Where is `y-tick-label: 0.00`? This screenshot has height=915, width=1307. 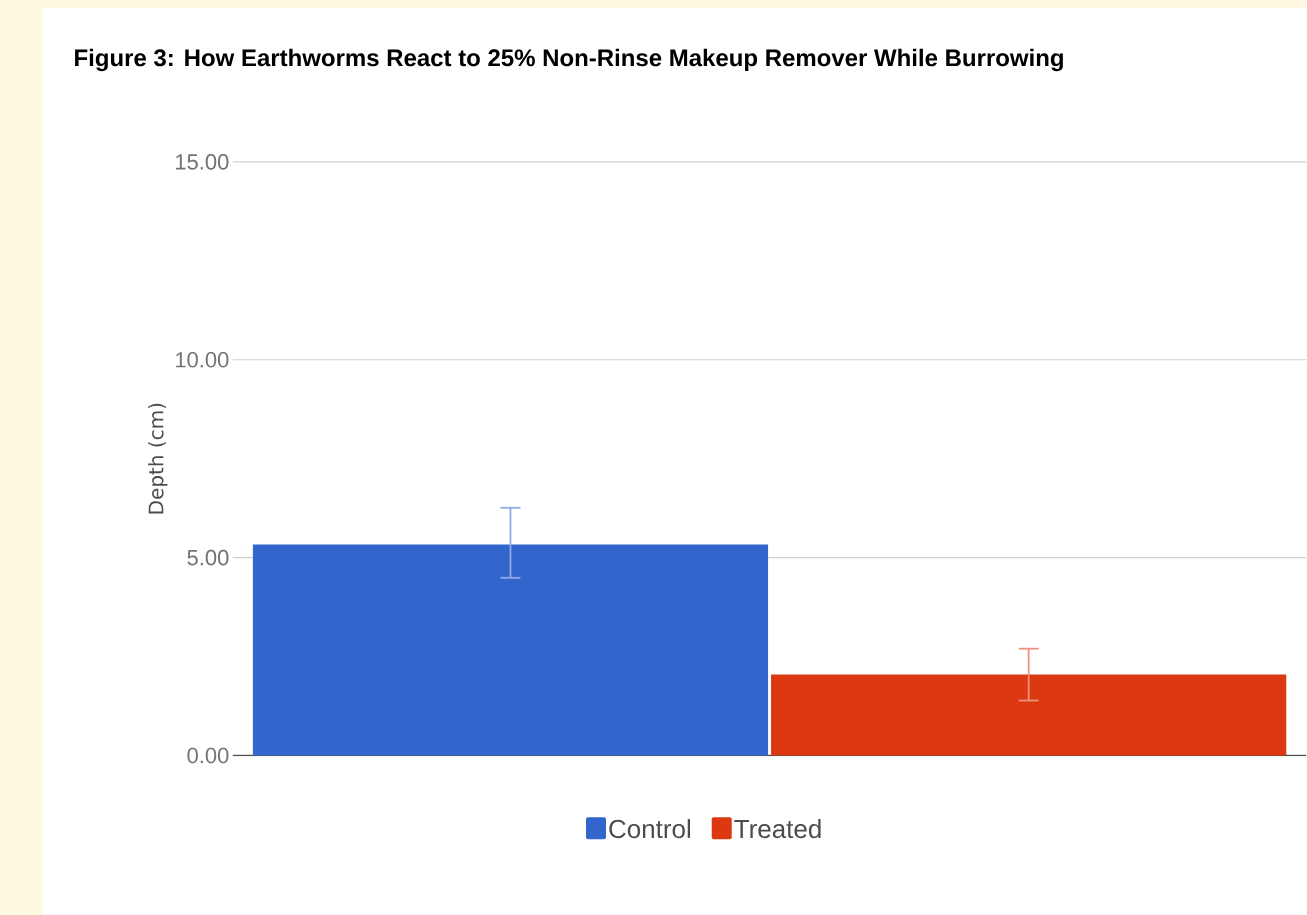 y-tick-label: 0.00 is located at coordinates (208, 755).